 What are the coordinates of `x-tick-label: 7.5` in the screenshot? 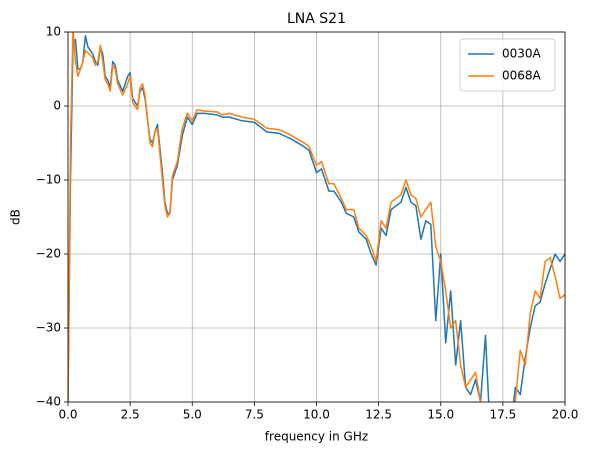 It's located at (254, 415).